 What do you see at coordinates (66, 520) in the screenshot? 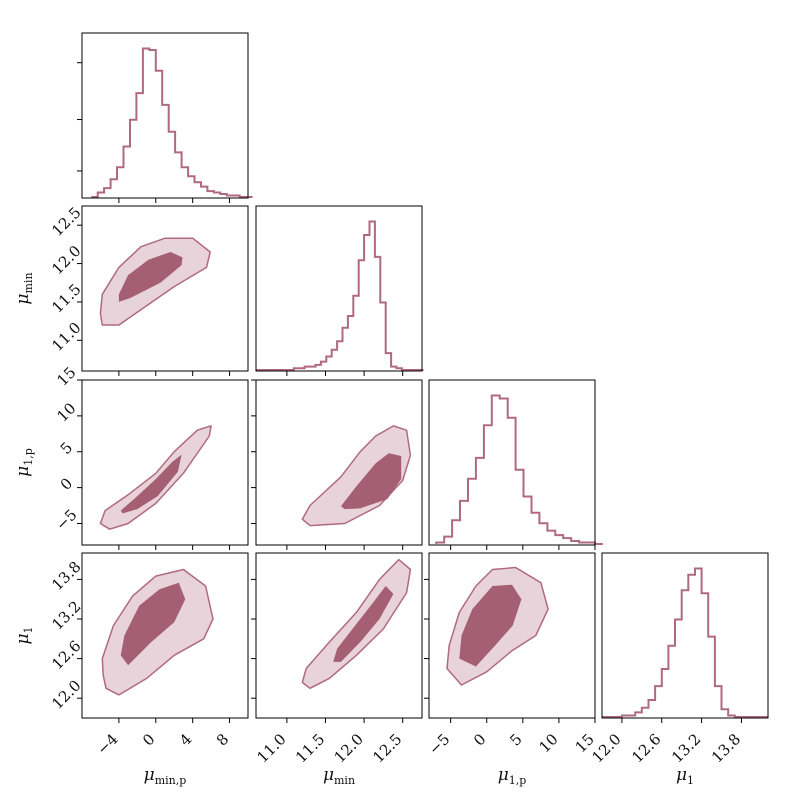
I see `y-tick-label: −5` at bounding box center [66, 520].